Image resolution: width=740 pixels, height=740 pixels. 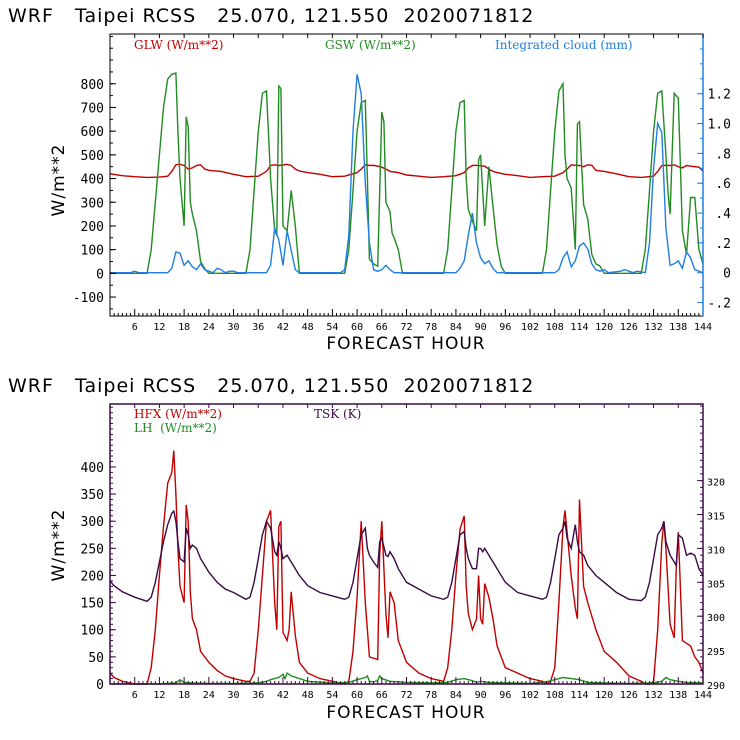 What do you see at coordinates (332, 695) in the screenshot?
I see `x-tick-label: 54` at bounding box center [332, 695].